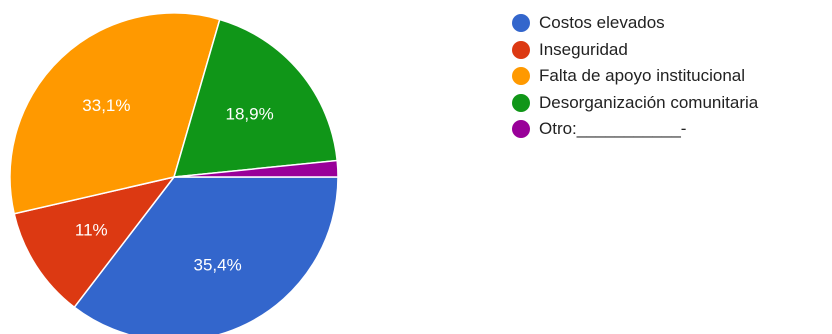  What do you see at coordinates (217, 265) in the screenshot?
I see `slice-value-label: 35,4%` at bounding box center [217, 265].